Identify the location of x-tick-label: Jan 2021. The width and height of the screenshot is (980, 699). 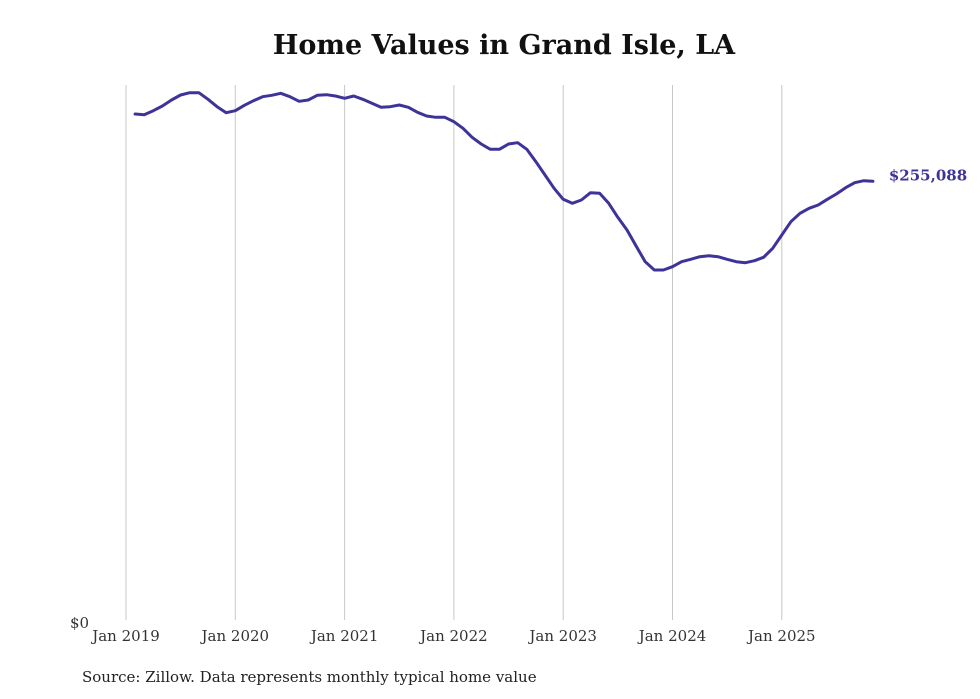
(344, 636).